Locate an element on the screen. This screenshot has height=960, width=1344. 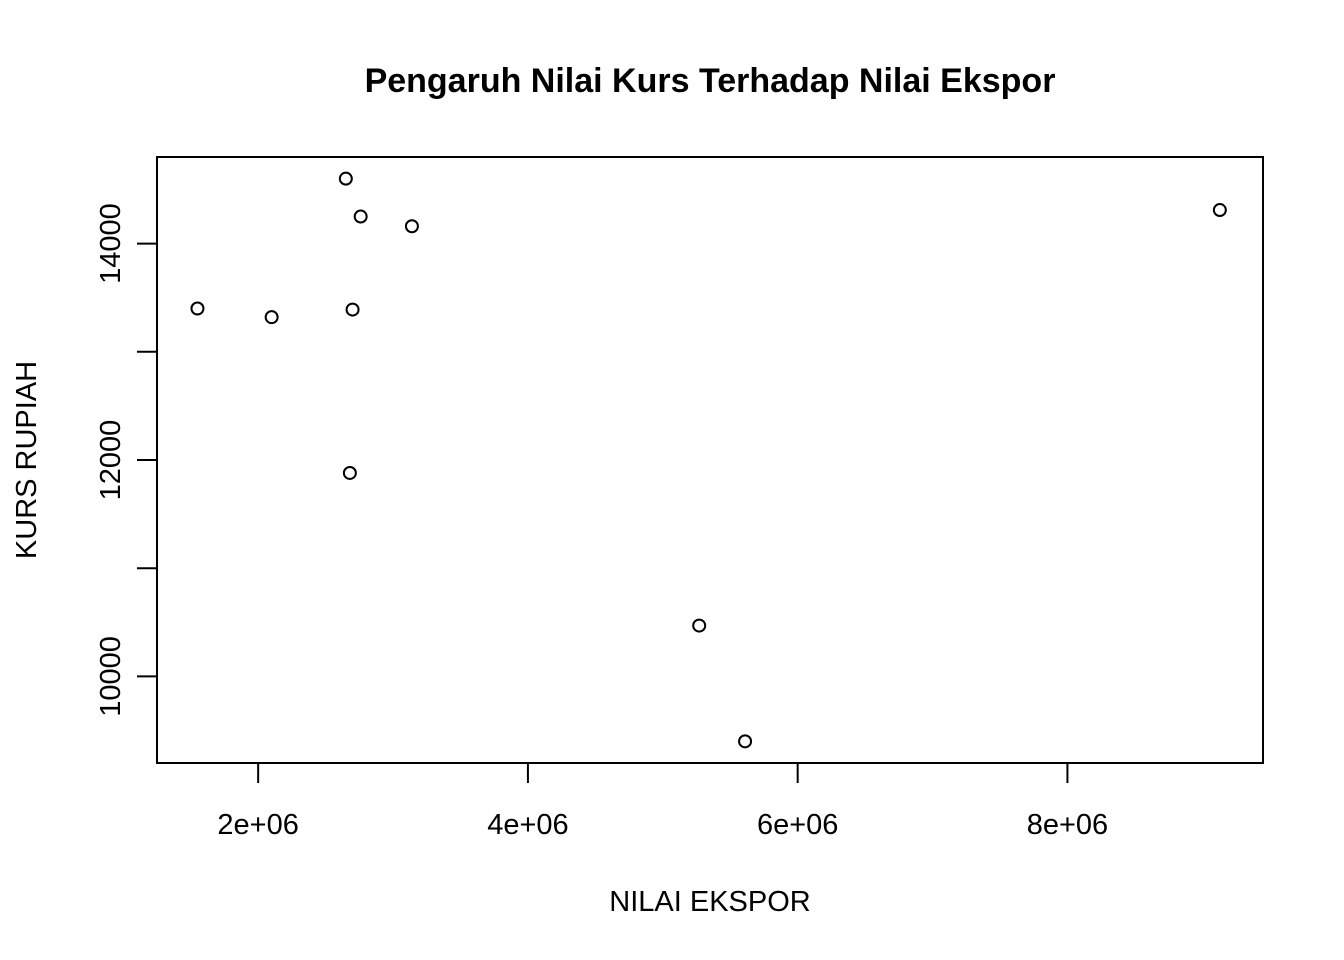
y-axis: 10000 12000 14000 is located at coordinates (126, 460).